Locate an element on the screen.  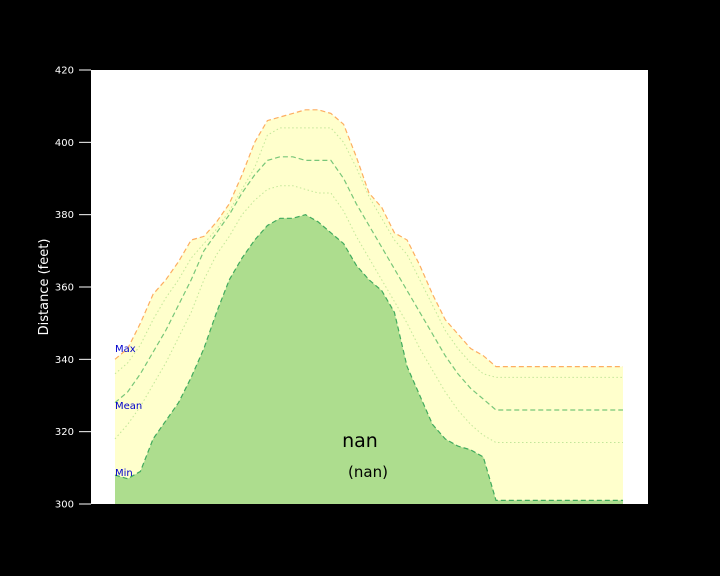
mean-band-label: Mean is located at coordinates (128, 406).